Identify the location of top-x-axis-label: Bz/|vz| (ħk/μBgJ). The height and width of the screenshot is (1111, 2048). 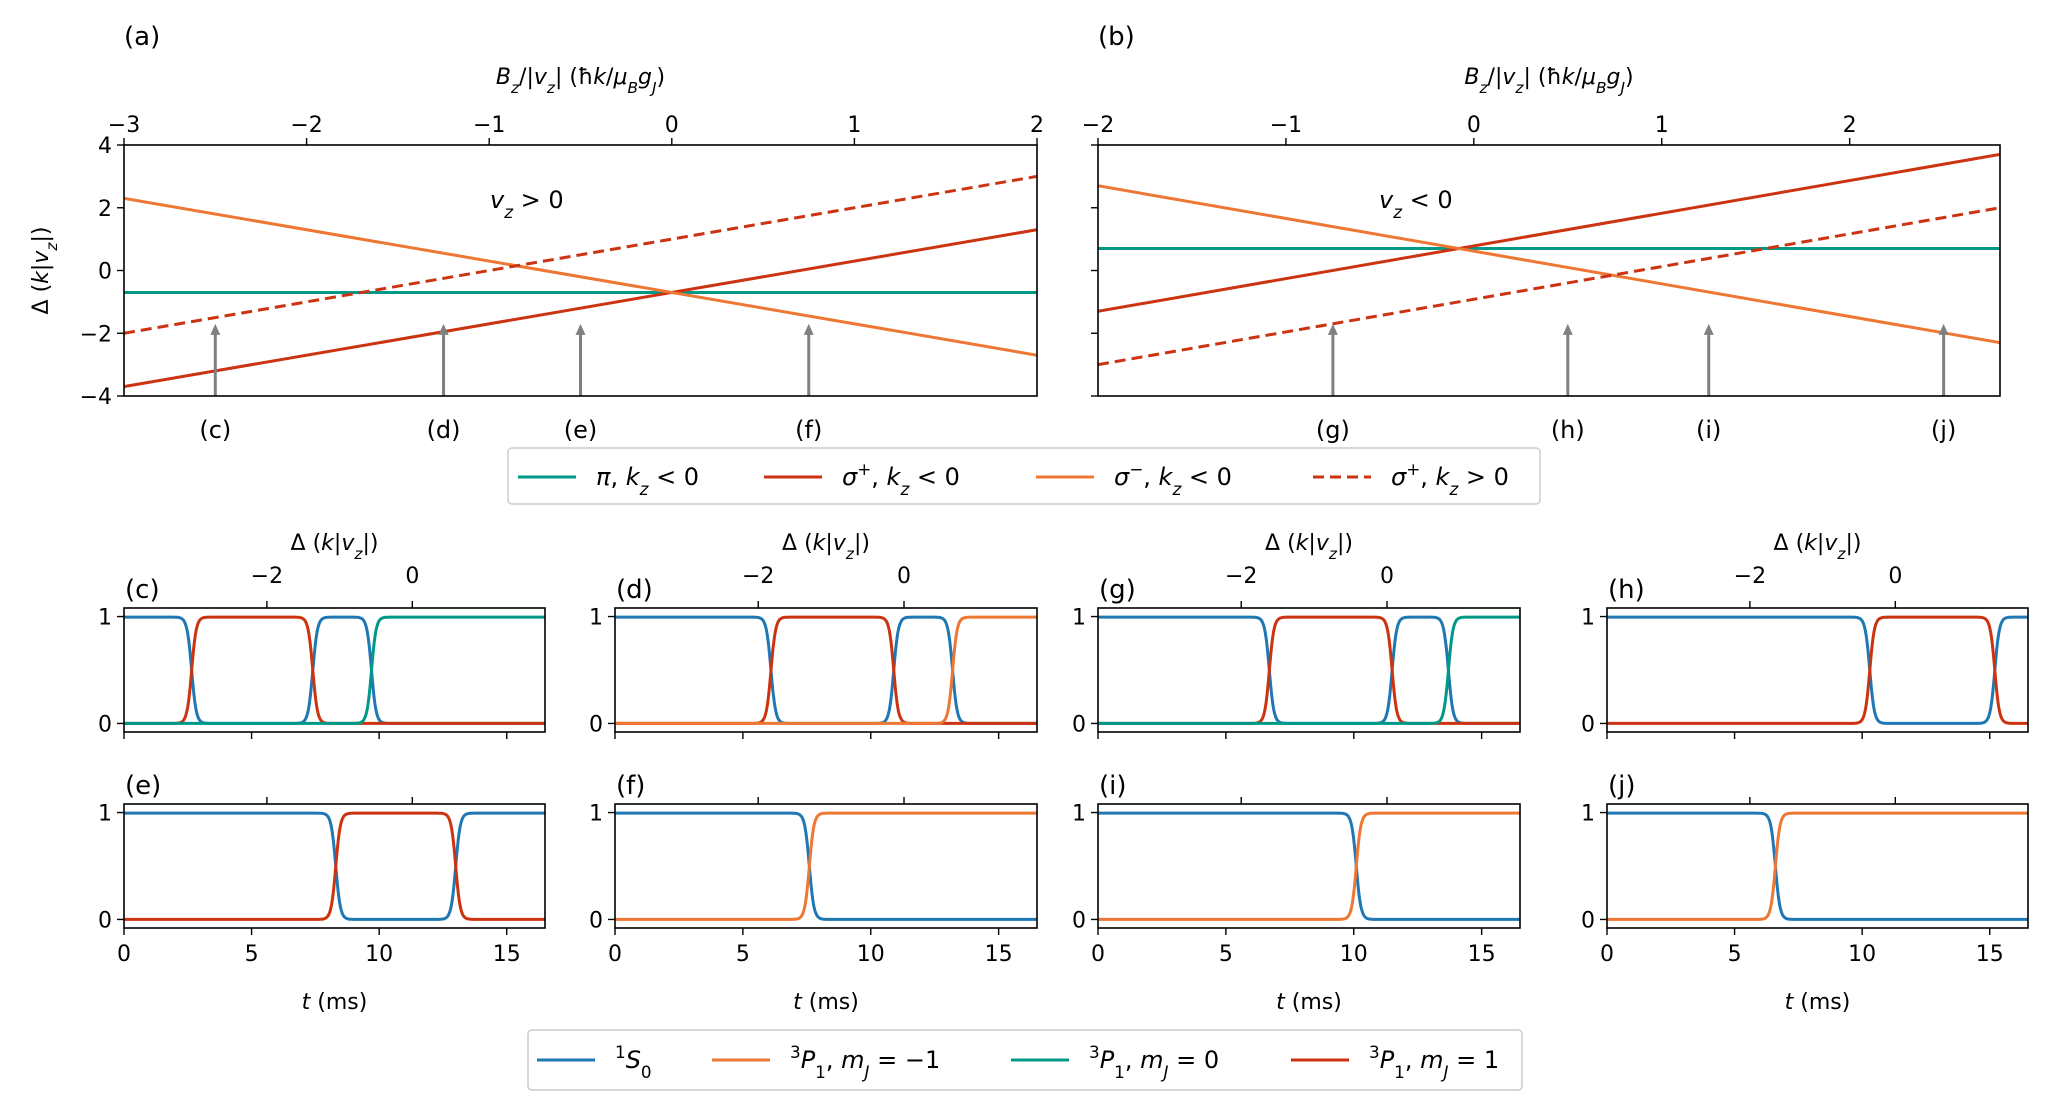
(1548, 81).